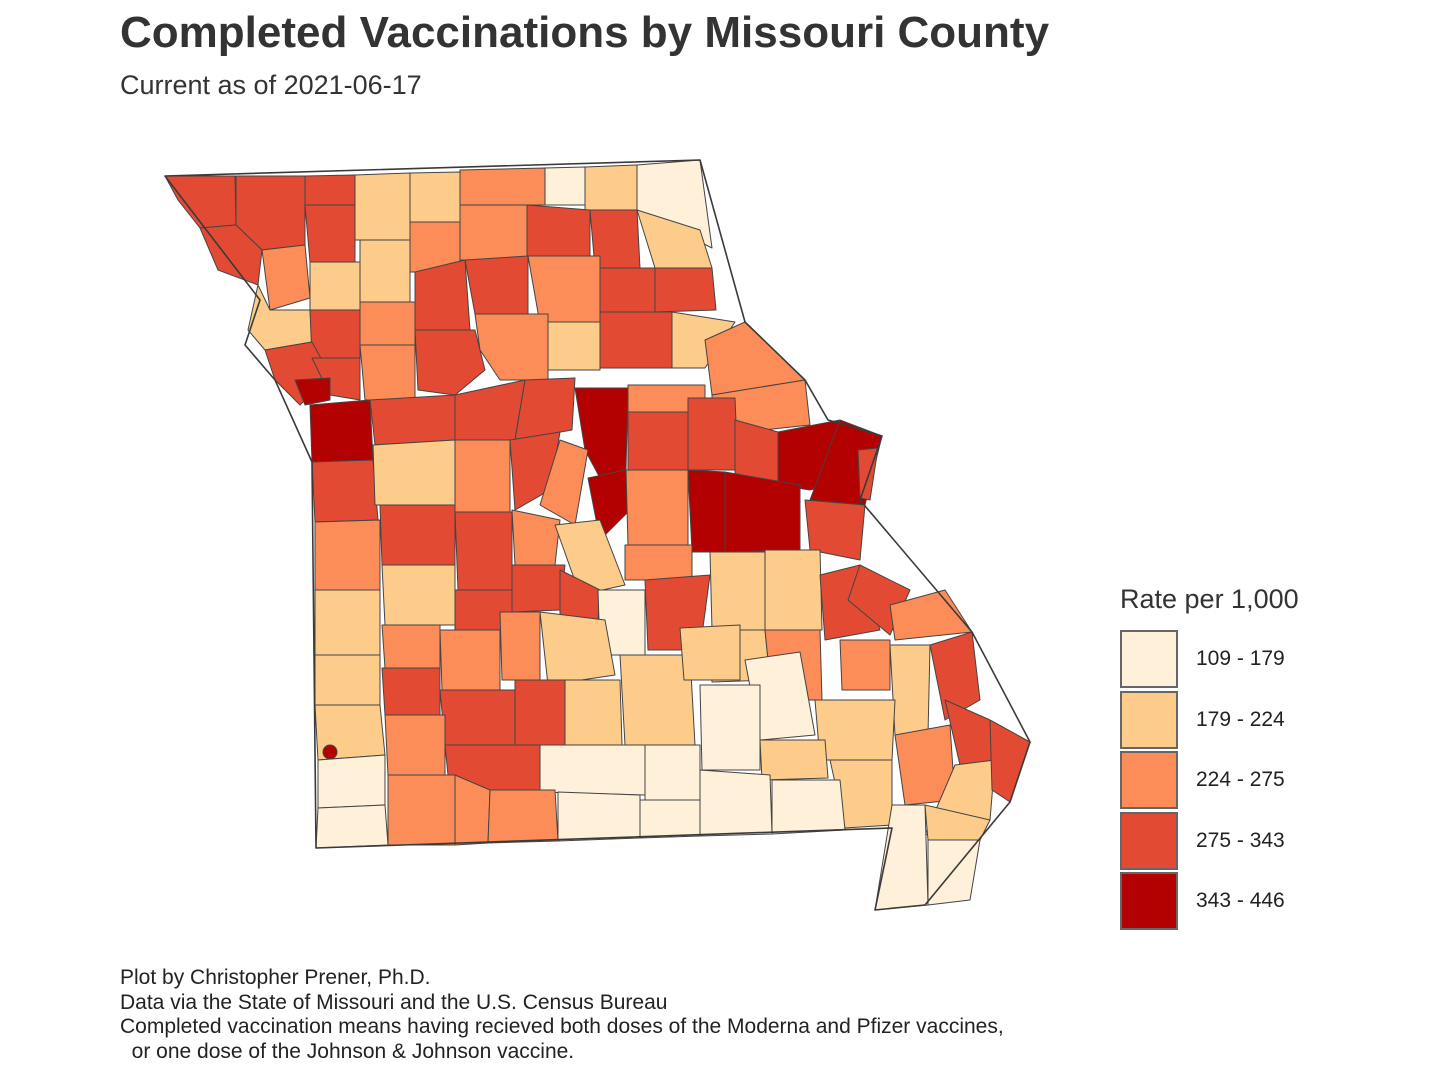  Describe the element at coordinates (330, 752) in the screenshot. I see `city-enclave-shape` at that location.